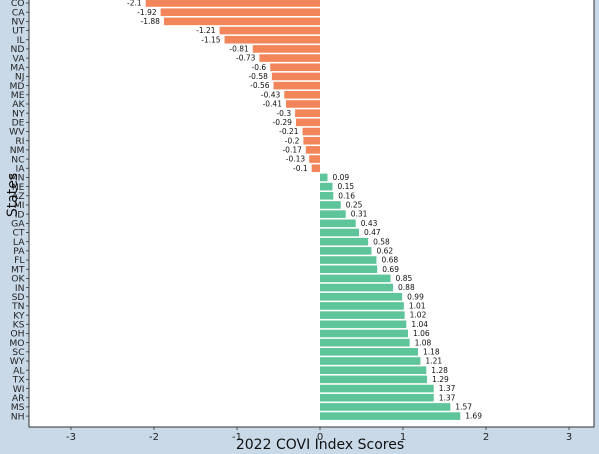 This screenshot has width=599, height=454. Describe the element at coordinates (154, 437) in the screenshot. I see `x-tick-label: -2` at that location.